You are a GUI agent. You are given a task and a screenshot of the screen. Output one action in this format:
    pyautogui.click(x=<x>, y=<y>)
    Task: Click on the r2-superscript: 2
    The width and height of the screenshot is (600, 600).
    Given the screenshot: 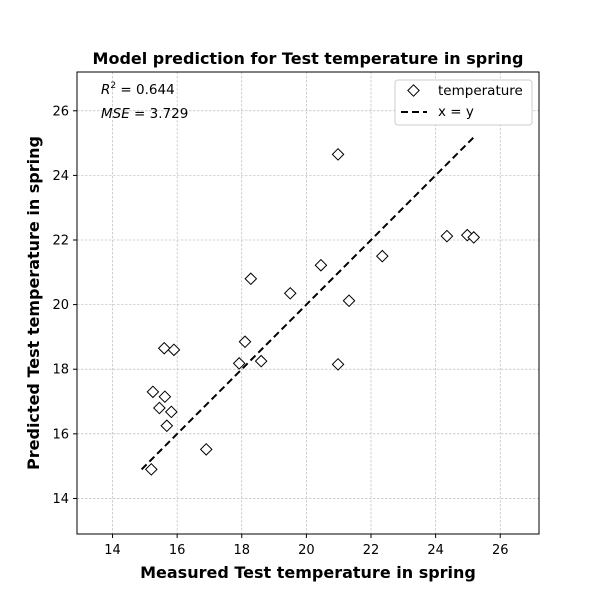 What is the action you would take?
    pyautogui.click(x=113, y=86)
    